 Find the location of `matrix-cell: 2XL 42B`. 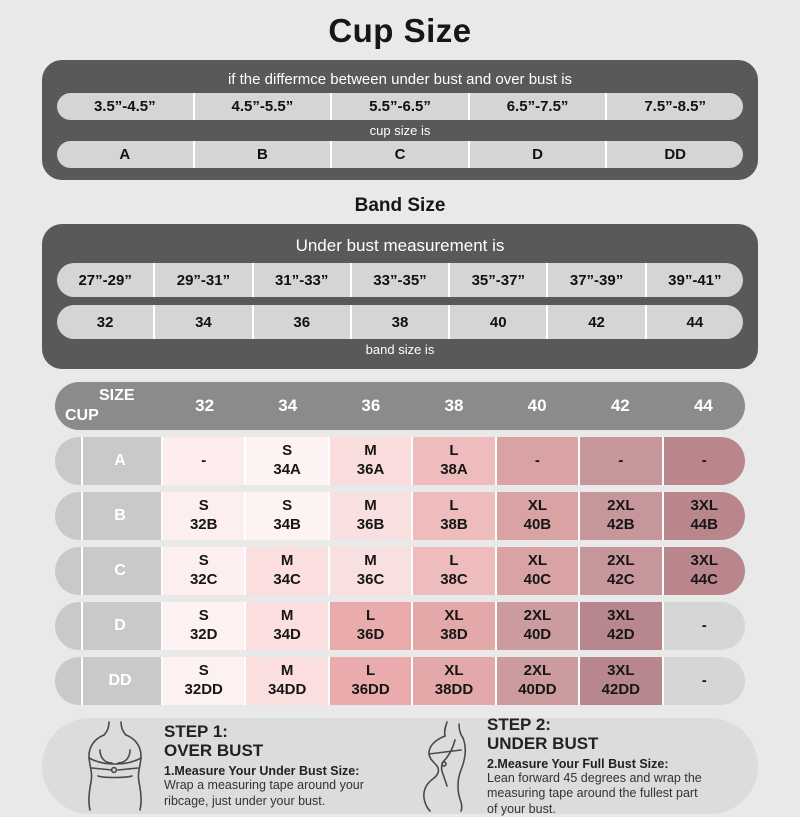

matrix-cell: 2XL 42B is located at coordinates (620, 516).